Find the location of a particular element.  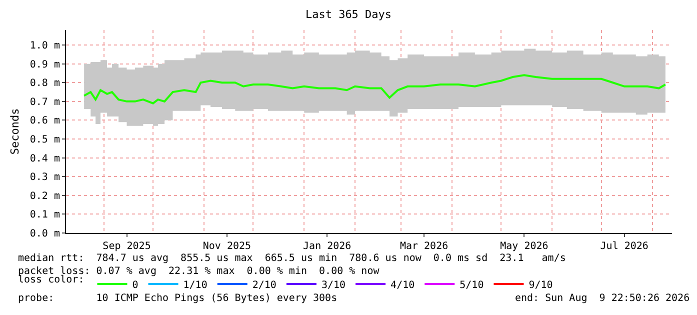

legend-label: 5/10 is located at coordinates (472, 285).